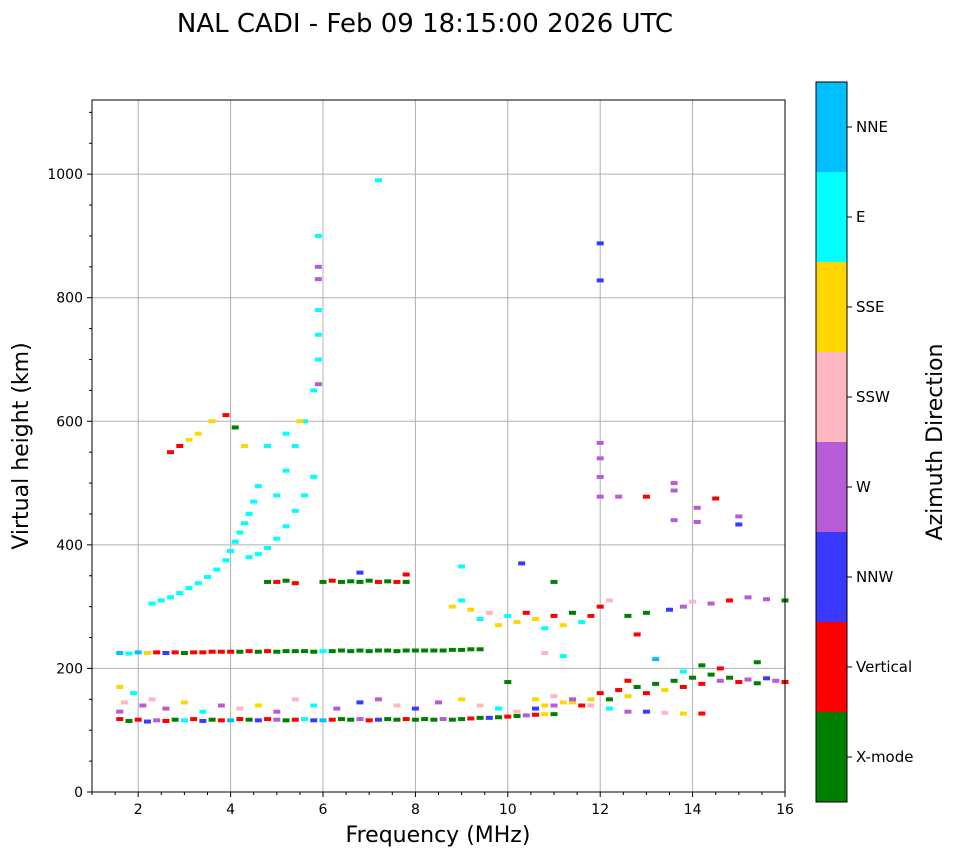 This screenshot has height=857, width=958. I want to click on x-axis-title: Frequency (MHz), so click(438, 835).